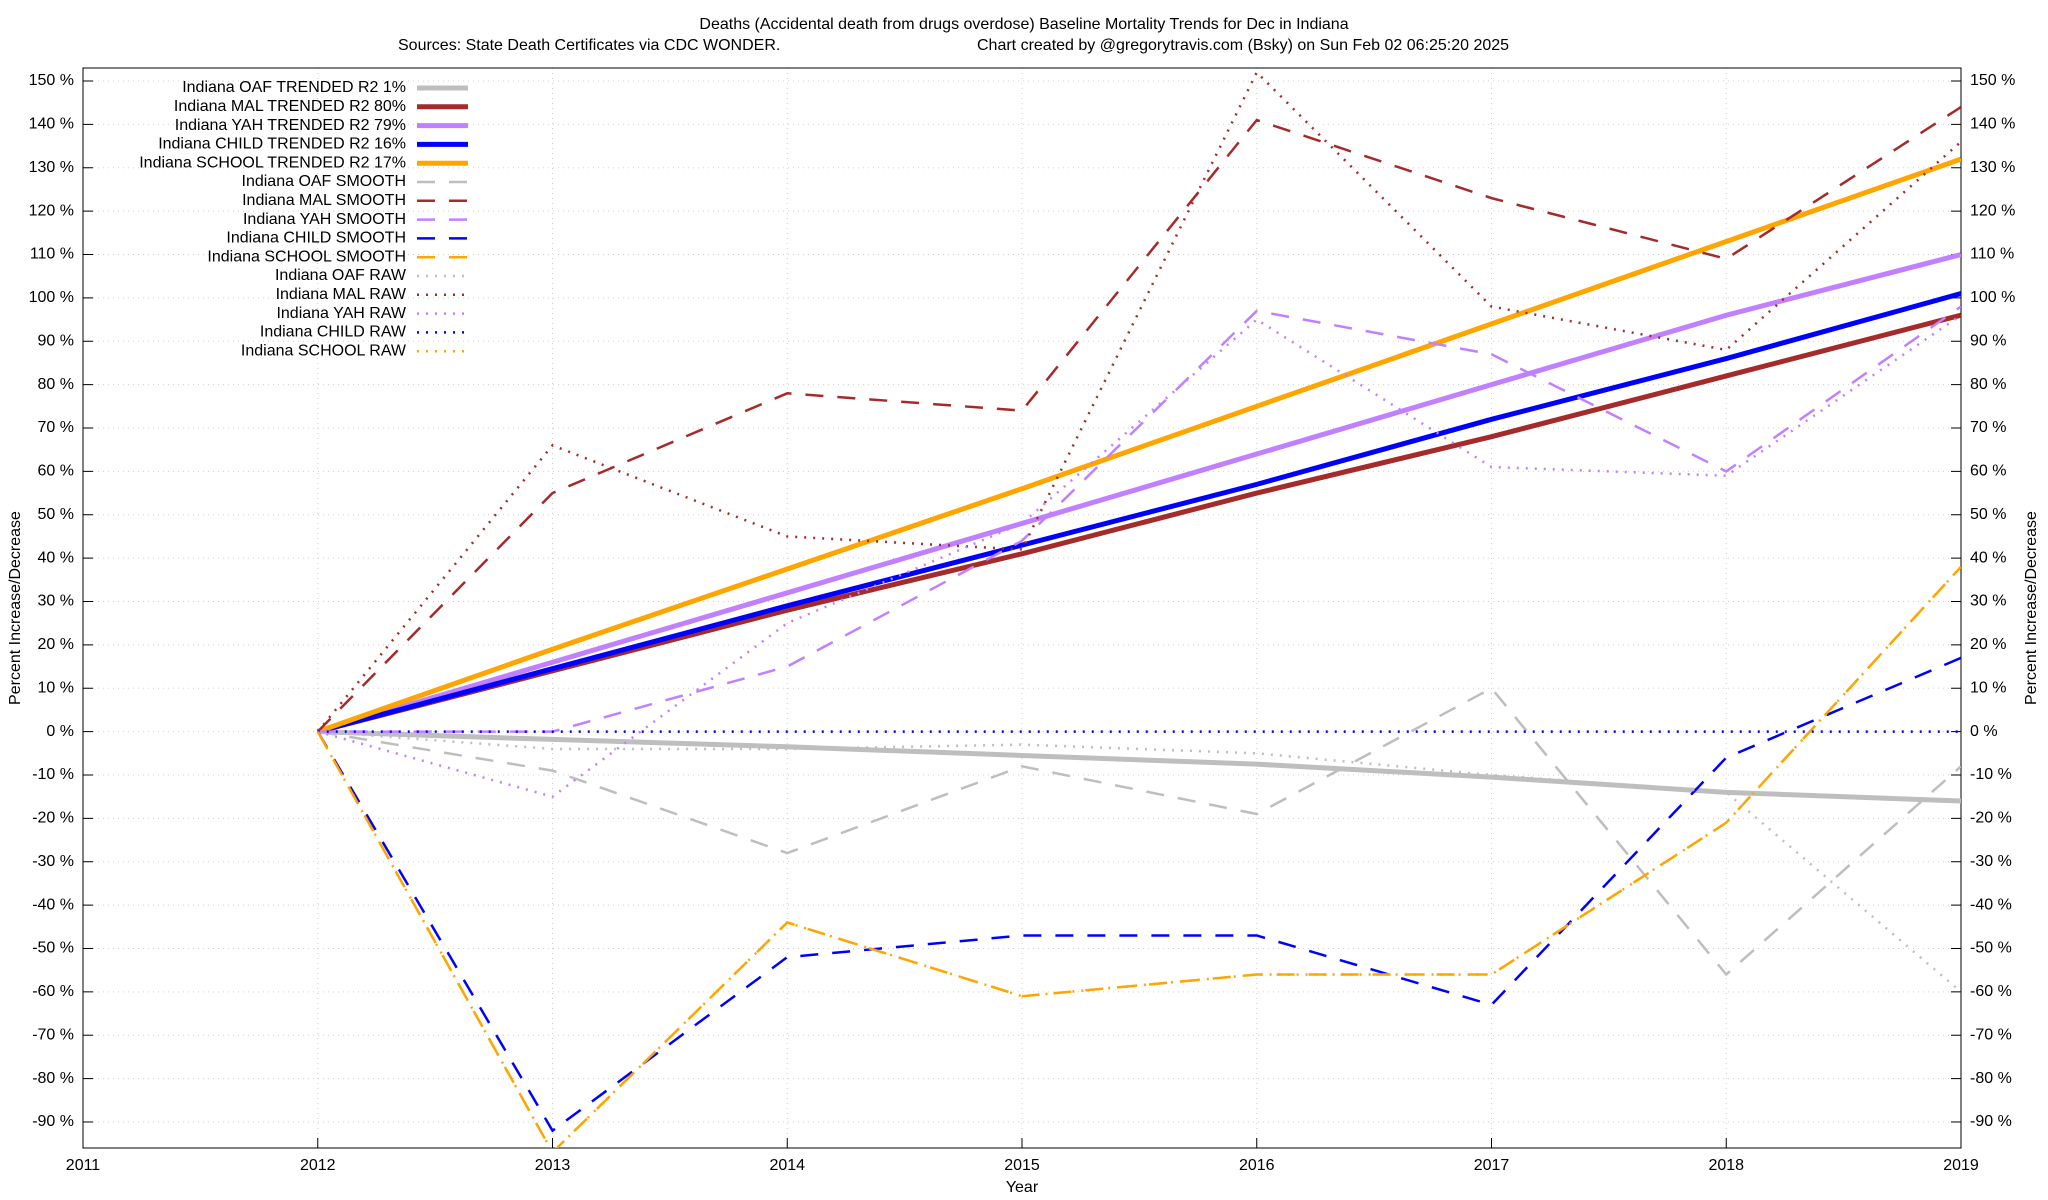  Describe the element at coordinates (56, 557) in the screenshot. I see `y-tick-label: 40 %` at that location.